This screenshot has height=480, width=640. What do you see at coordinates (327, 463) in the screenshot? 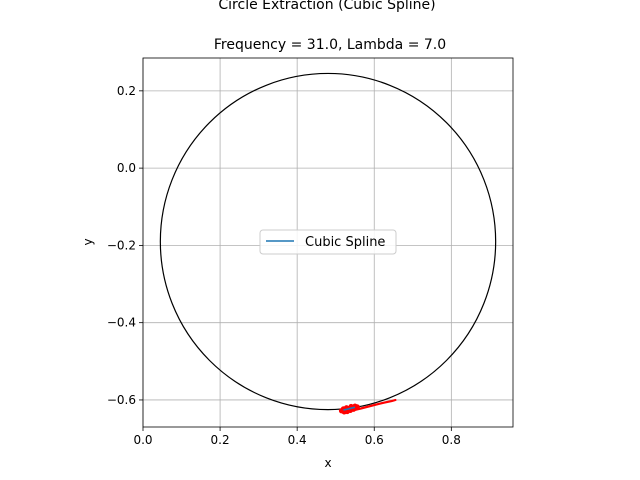
I see `x-axis-label: x` at bounding box center [327, 463].